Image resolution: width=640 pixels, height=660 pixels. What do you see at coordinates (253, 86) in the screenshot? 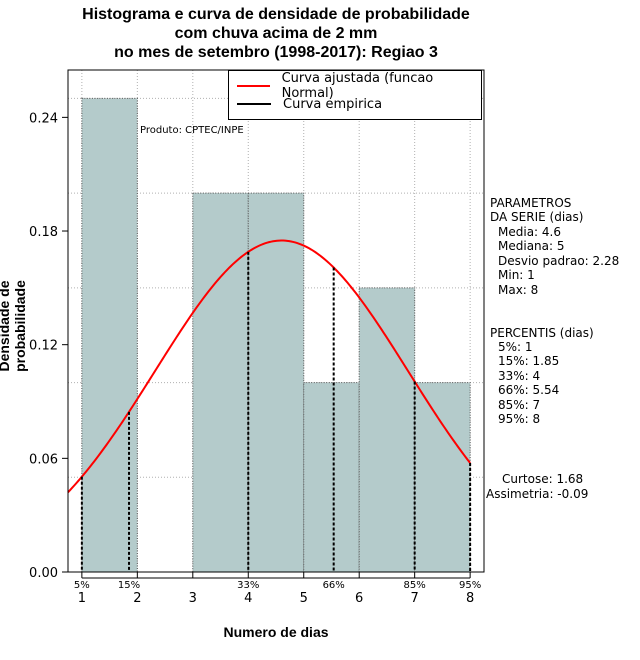
I see `legend-red-line-icon` at bounding box center [253, 86].